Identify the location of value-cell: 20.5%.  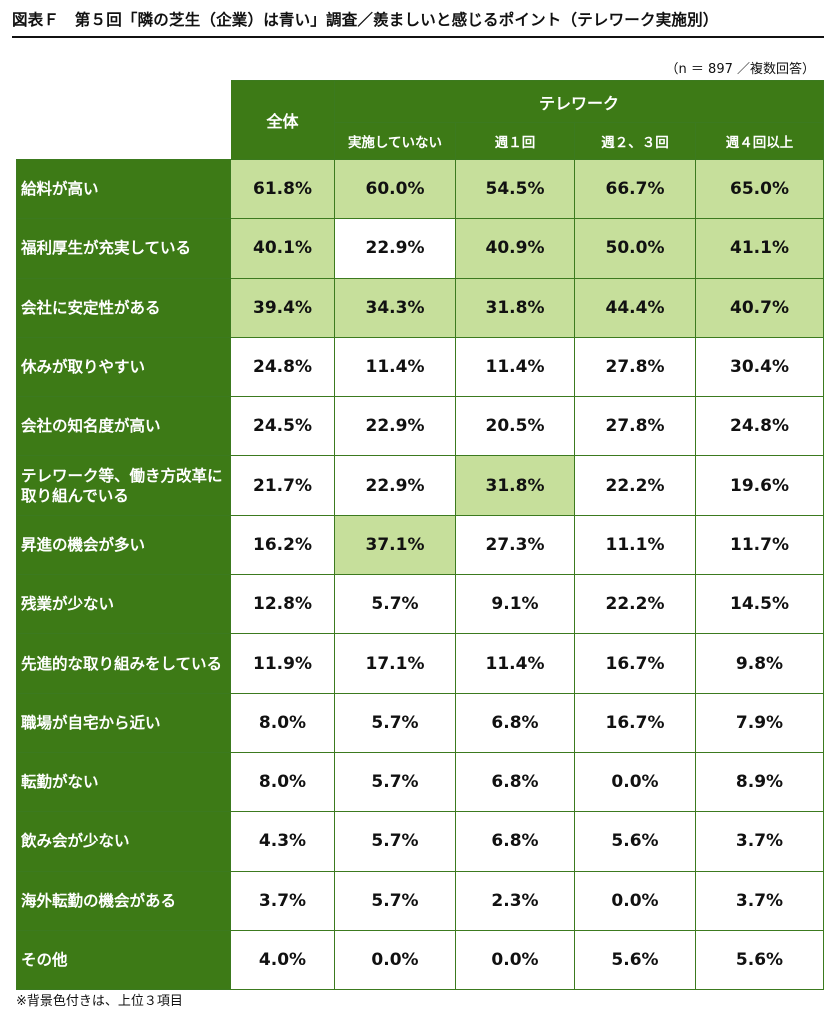
(515, 426).